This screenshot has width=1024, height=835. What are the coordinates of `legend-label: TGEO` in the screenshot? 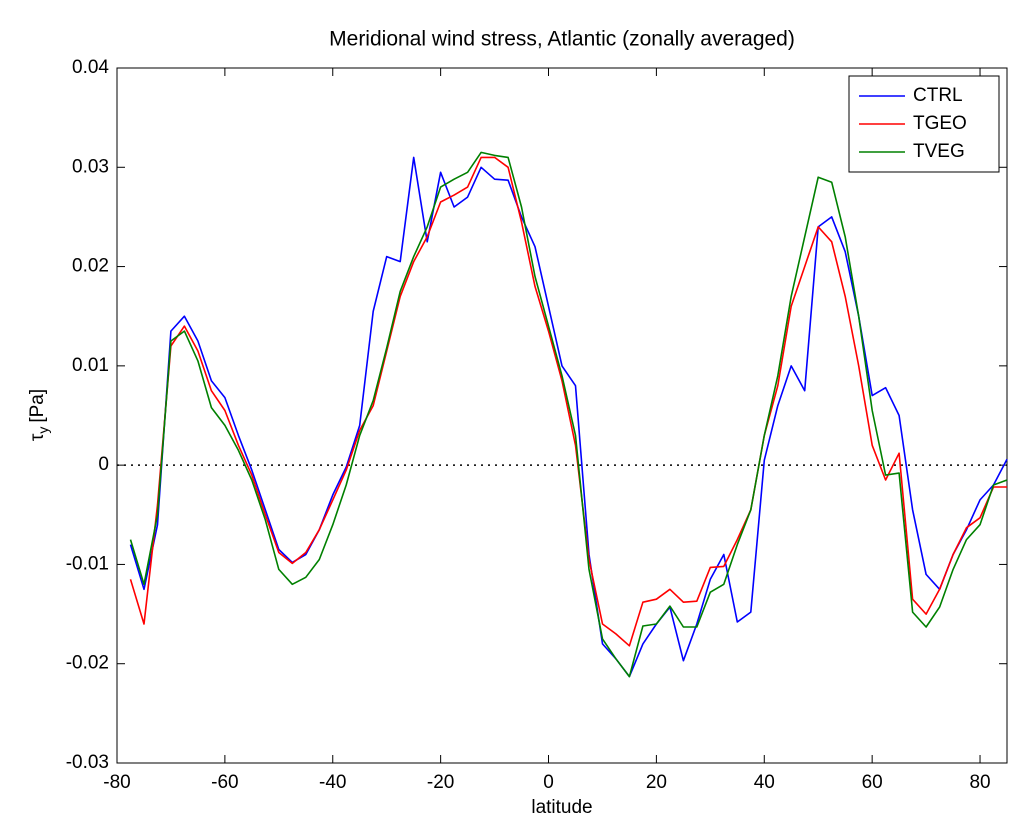 It's located at (940, 123).